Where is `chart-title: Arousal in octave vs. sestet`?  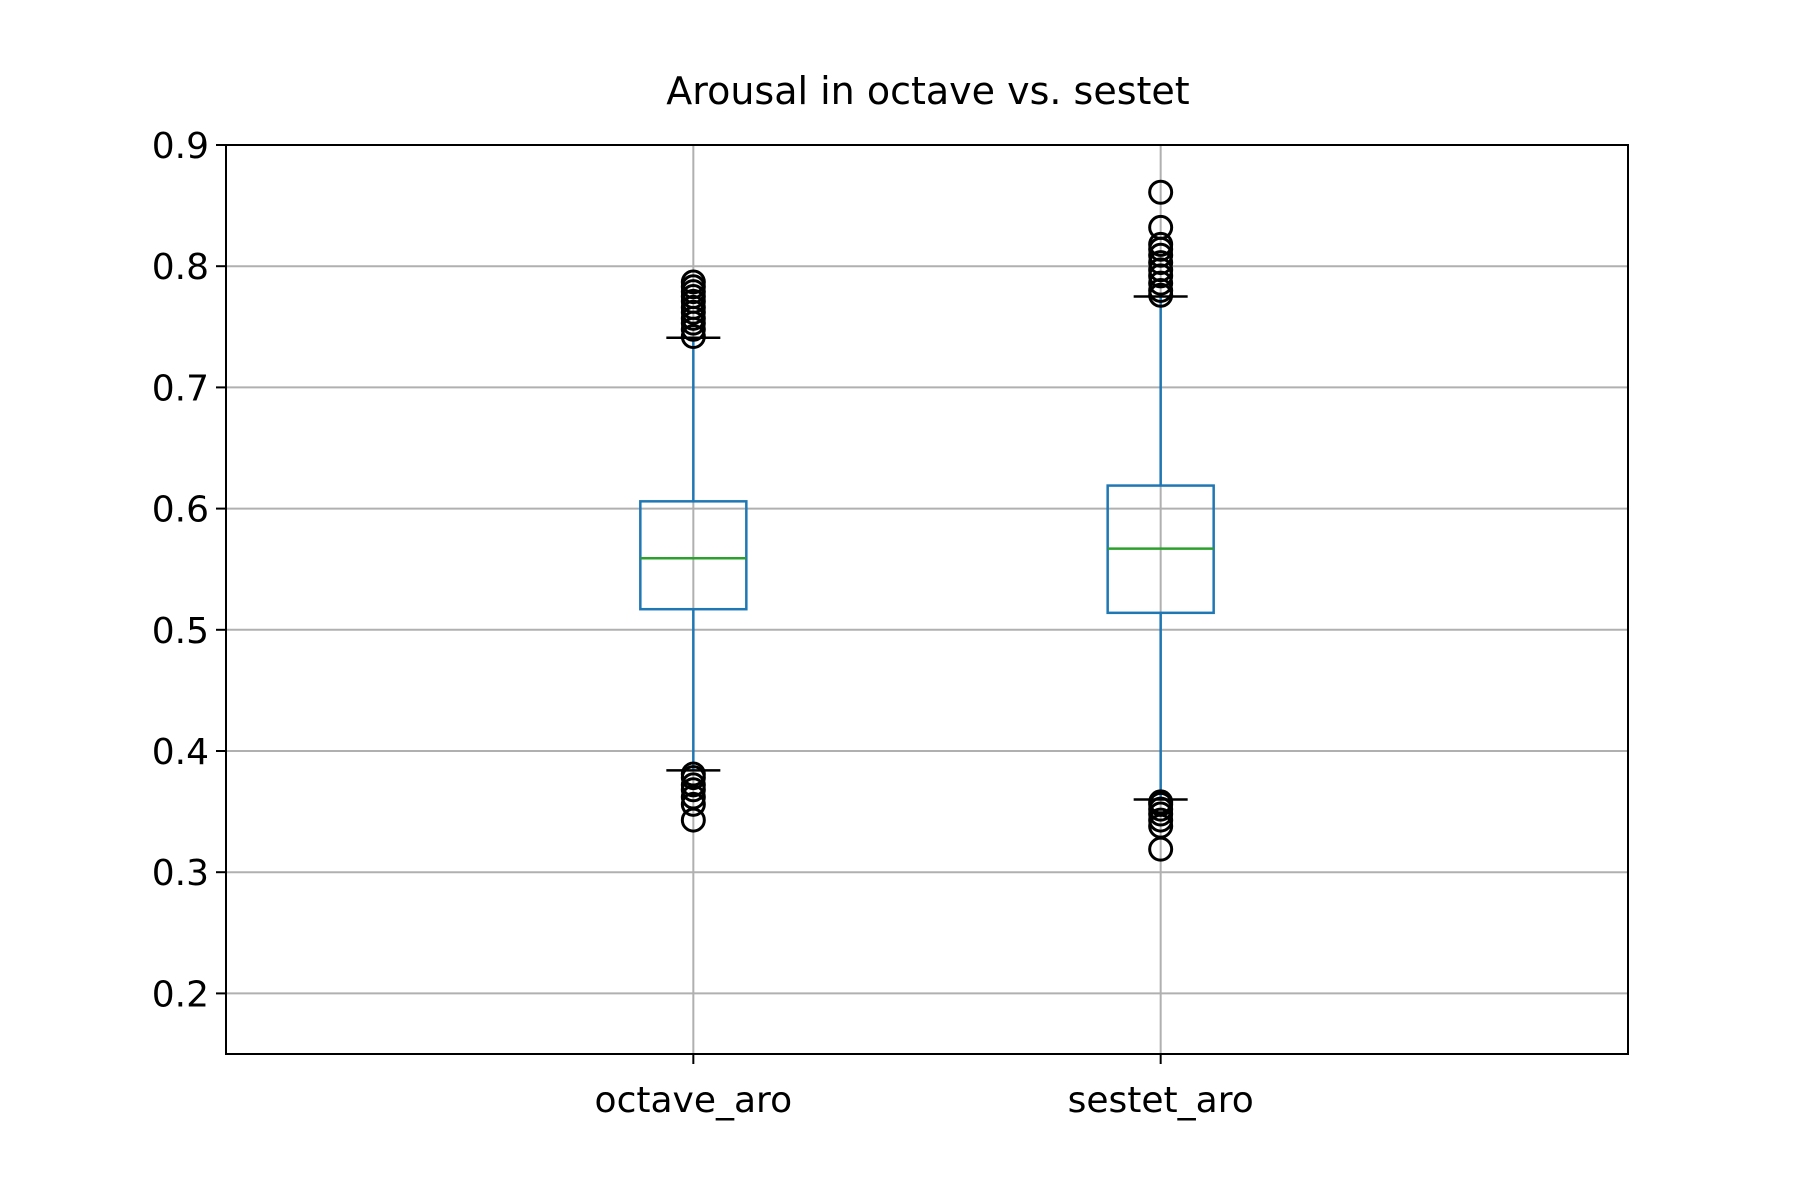
chart-title: Arousal in octave vs. sestet is located at coordinates (927, 91).